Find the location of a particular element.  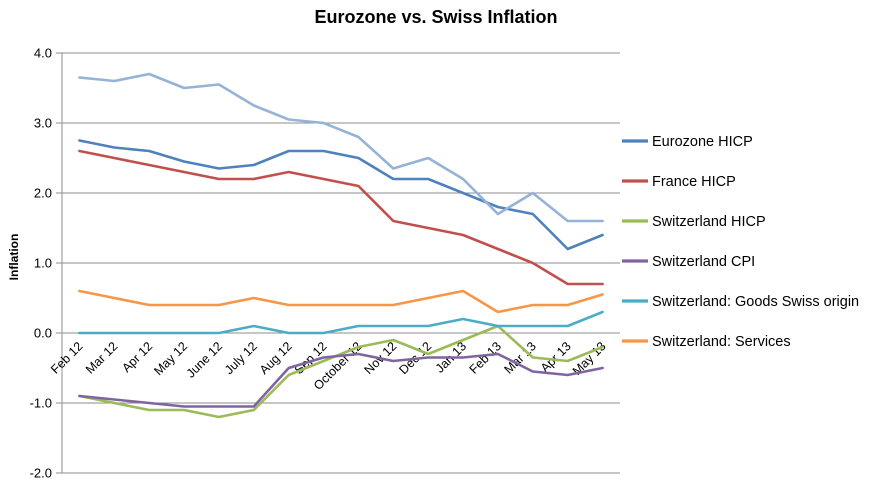

legend-label-switzerland-goods-swiss-origin: Switzerland: Goods Swiss origin is located at coordinates (755, 302).